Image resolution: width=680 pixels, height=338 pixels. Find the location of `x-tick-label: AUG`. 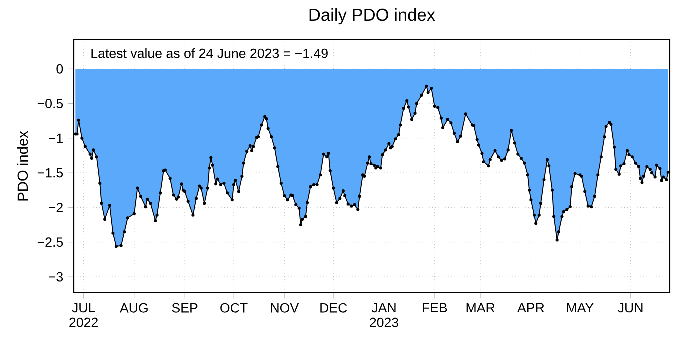

x-tick-label: AUG is located at coordinates (134, 308).